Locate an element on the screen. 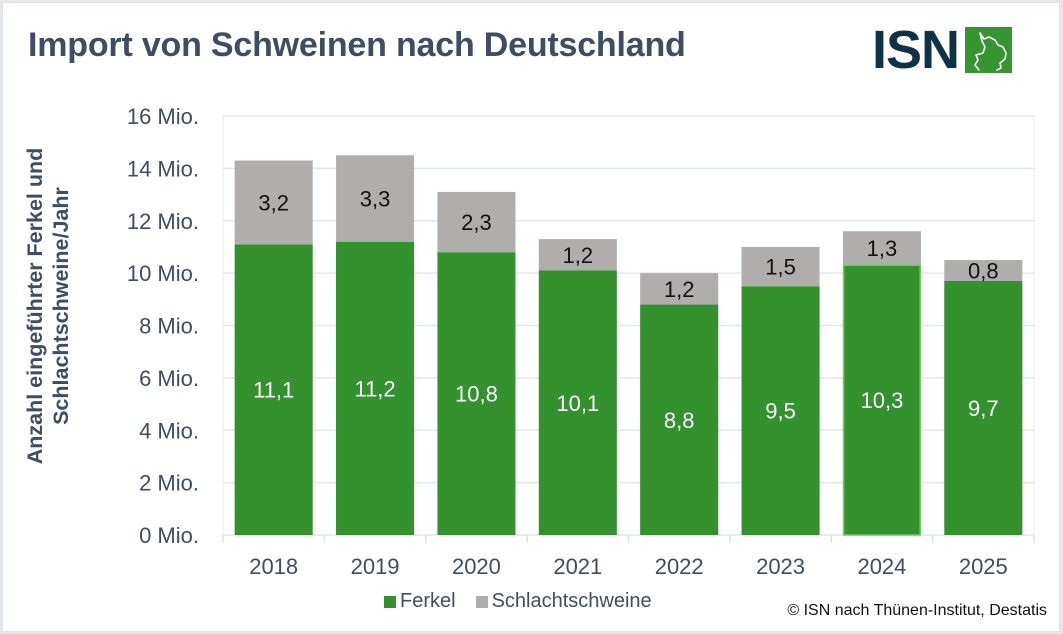 The width and height of the screenshot is (1063, 634). legend-swatch-schlachtschweine is located at coordinates (481, 601).